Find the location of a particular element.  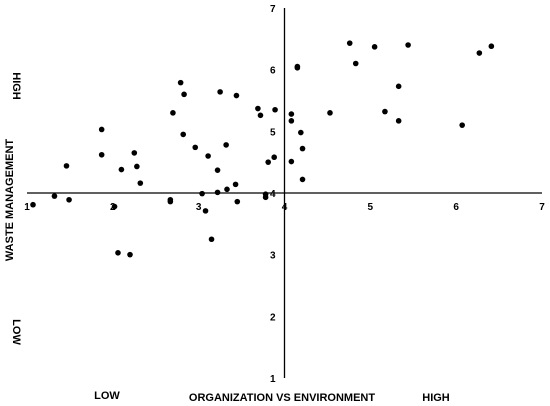

x-tick-label: 7 is located at coordinates (542, 207).